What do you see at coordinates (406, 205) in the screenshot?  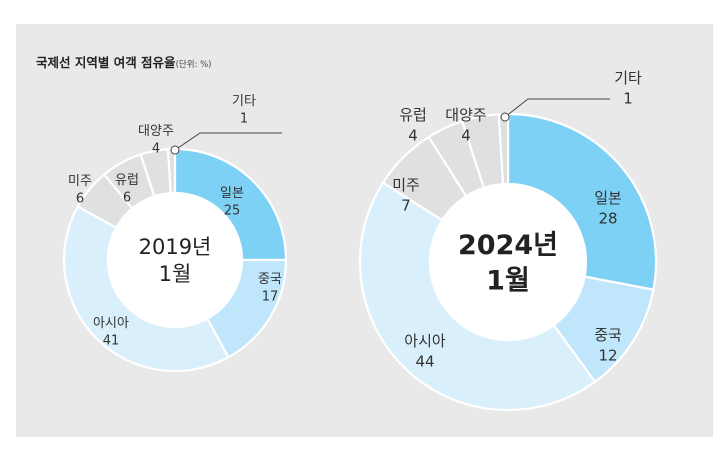 I see `value-americas: 7` at bounding box center [406, 205].